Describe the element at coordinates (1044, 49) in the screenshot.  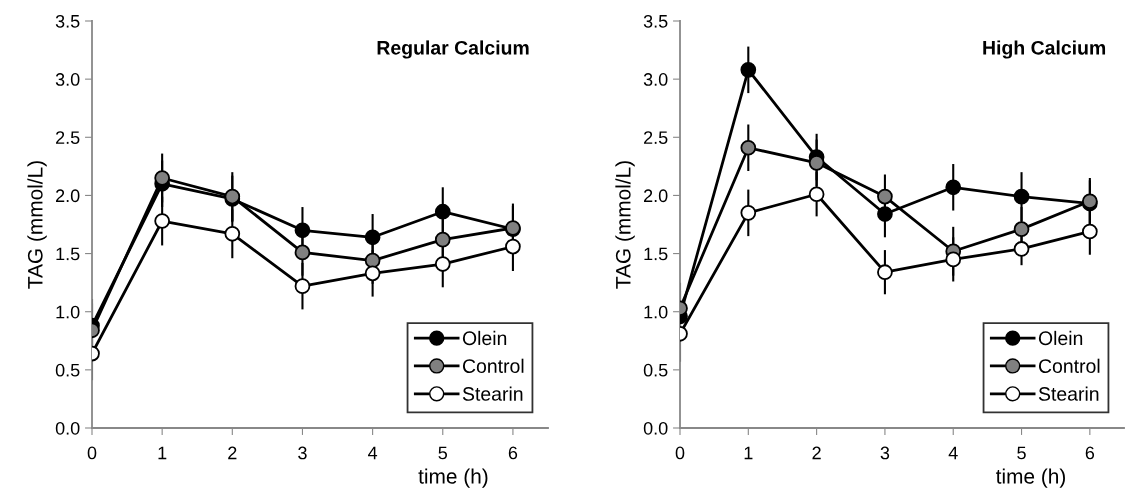
I see `text: High Calcium` at that location.